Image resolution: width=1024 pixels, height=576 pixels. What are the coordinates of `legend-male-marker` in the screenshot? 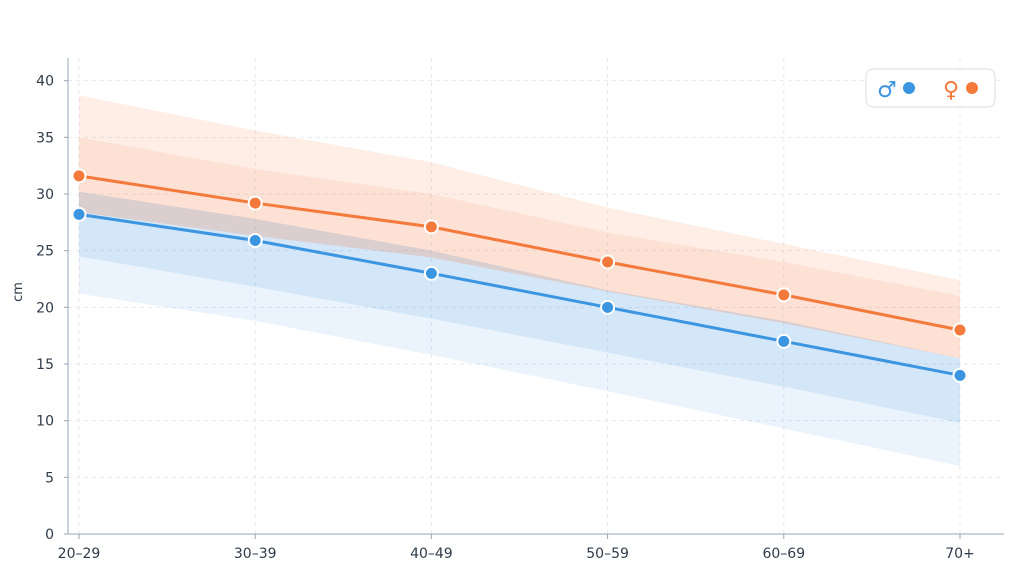 It's located at (909, 88).